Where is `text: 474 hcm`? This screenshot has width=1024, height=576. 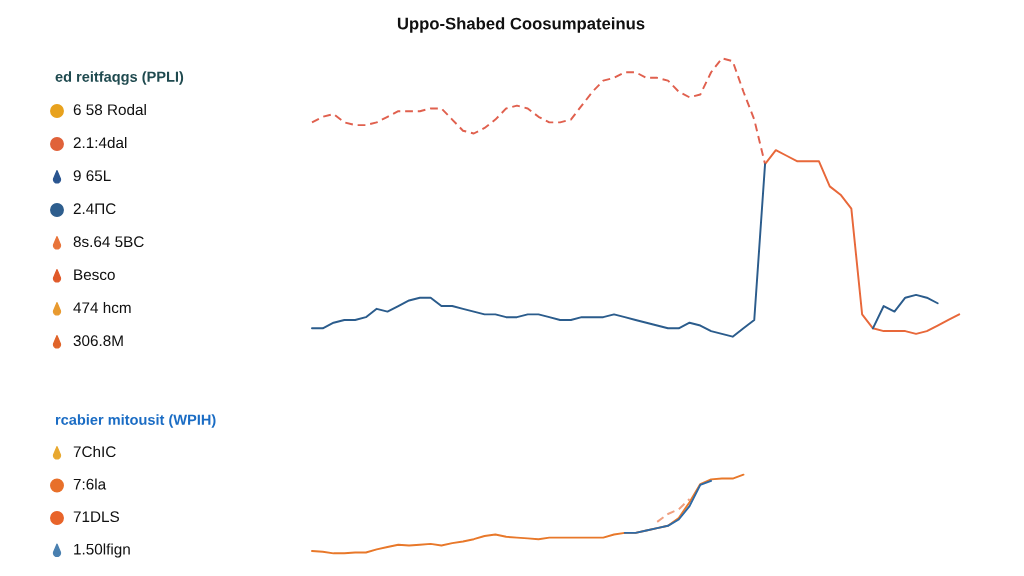 text: 474 hcm is located at coordinates (102, 307).